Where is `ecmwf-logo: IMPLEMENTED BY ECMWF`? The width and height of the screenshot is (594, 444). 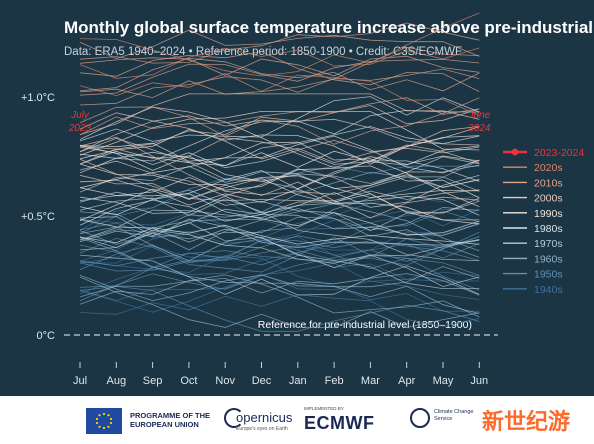 ecmwf-logo: IMPLEMENTED BY ECMWF is located at coordinates (352, 421).